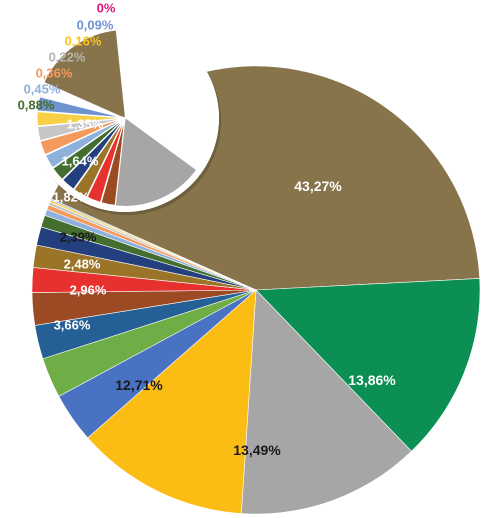 Image resolution: width=494 pixels, height=518 pixels. What do you see at coordinates (82, 264) in the screenshot?
I see `data-label: 2,48%` at bounding box center [82, 264].